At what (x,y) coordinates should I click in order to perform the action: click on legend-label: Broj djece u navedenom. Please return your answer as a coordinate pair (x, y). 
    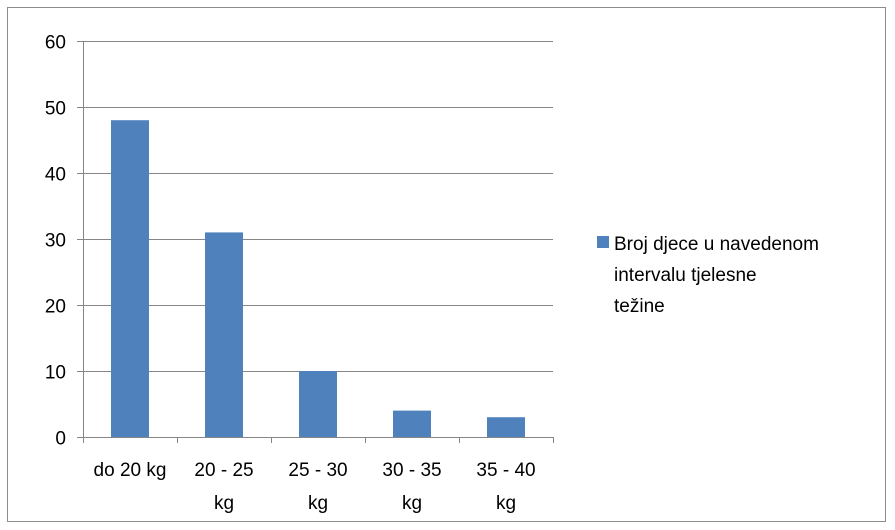
    Looking at the image, I should click on (716, 244).